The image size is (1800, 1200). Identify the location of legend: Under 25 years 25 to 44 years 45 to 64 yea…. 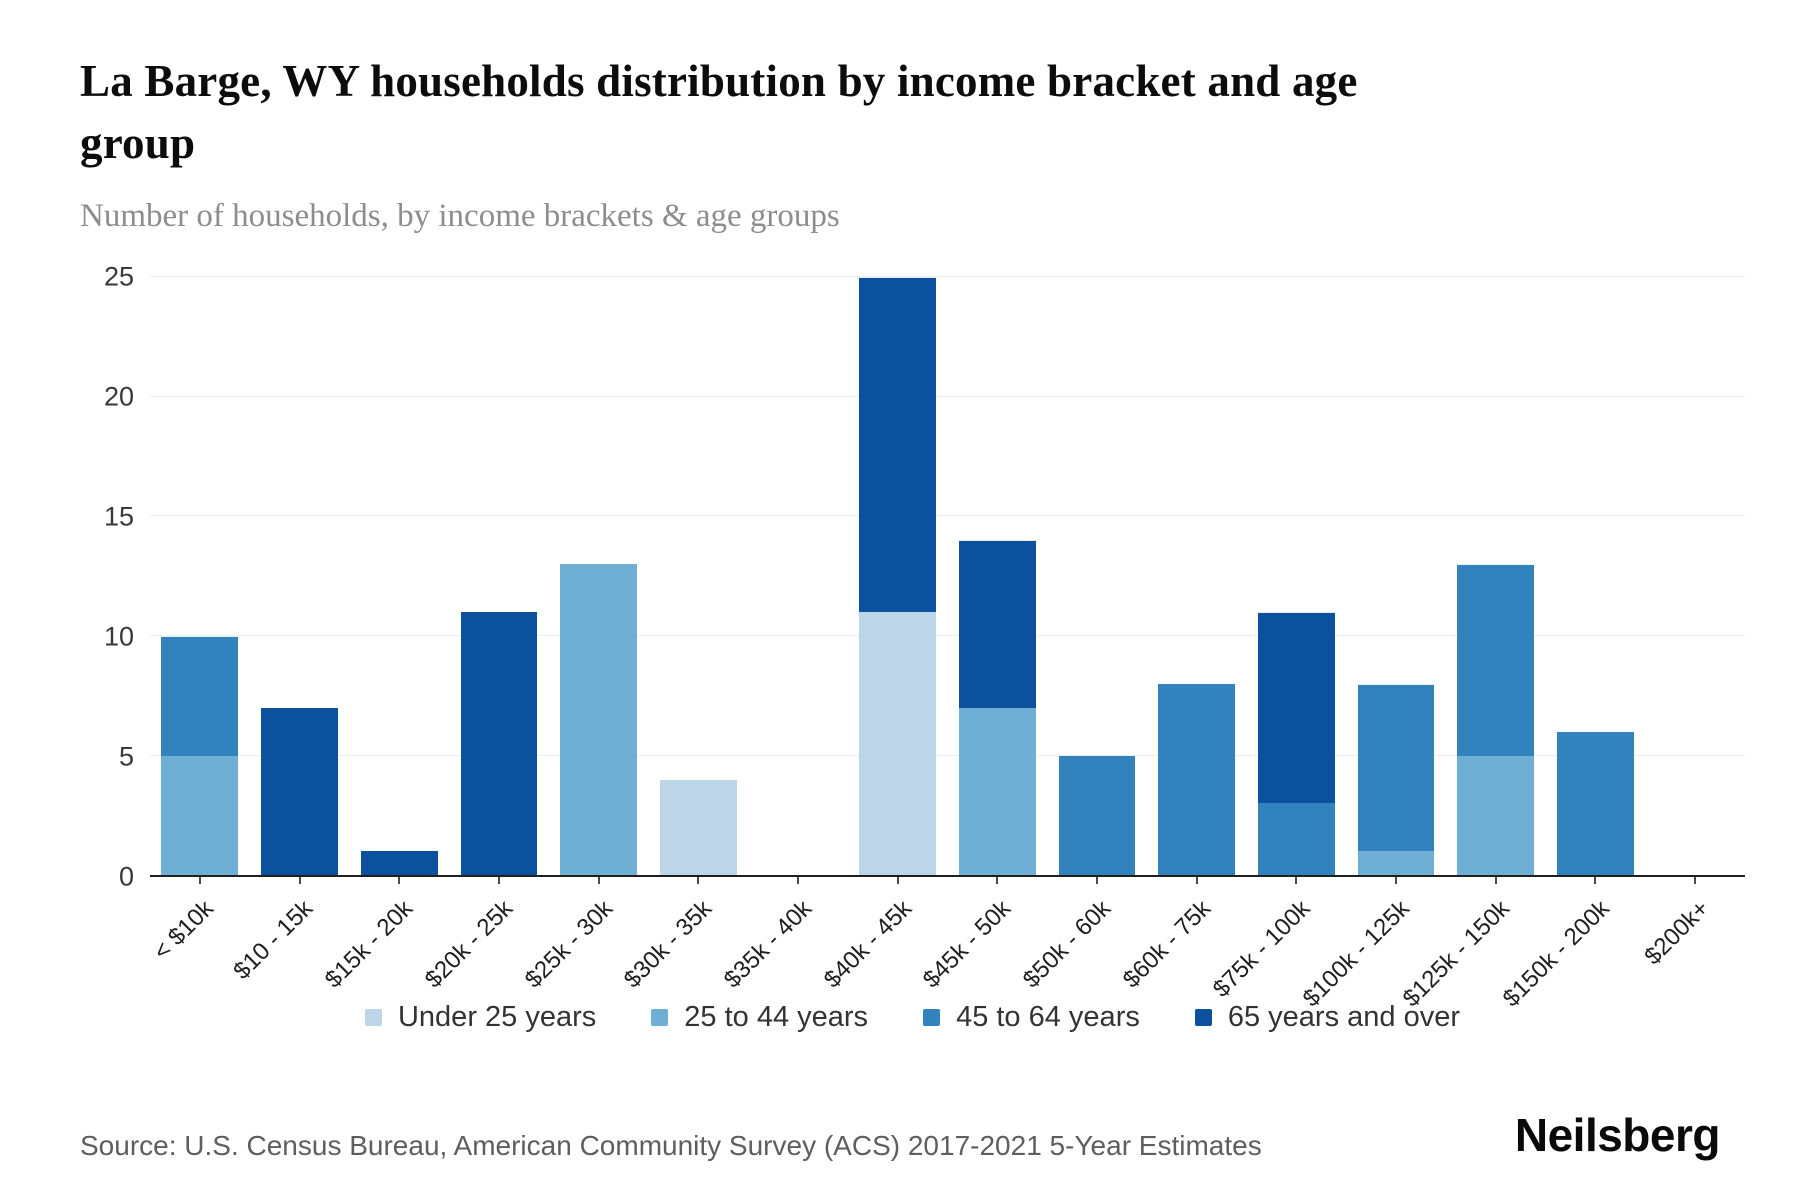
(912, 1017).